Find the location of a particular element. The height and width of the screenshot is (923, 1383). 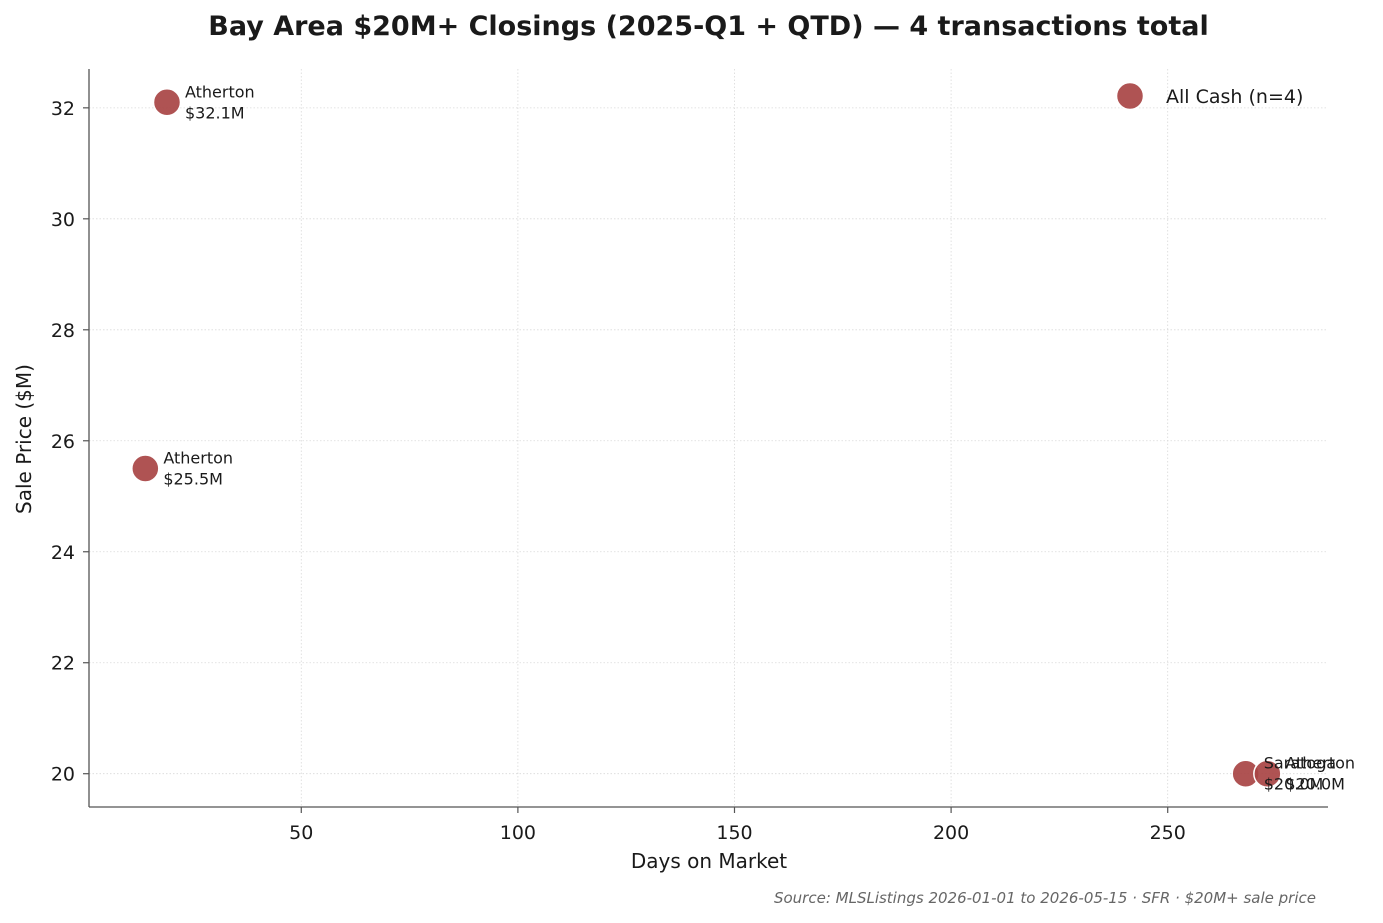

y-tick-label: 28 is located at coordinates (63, 331).